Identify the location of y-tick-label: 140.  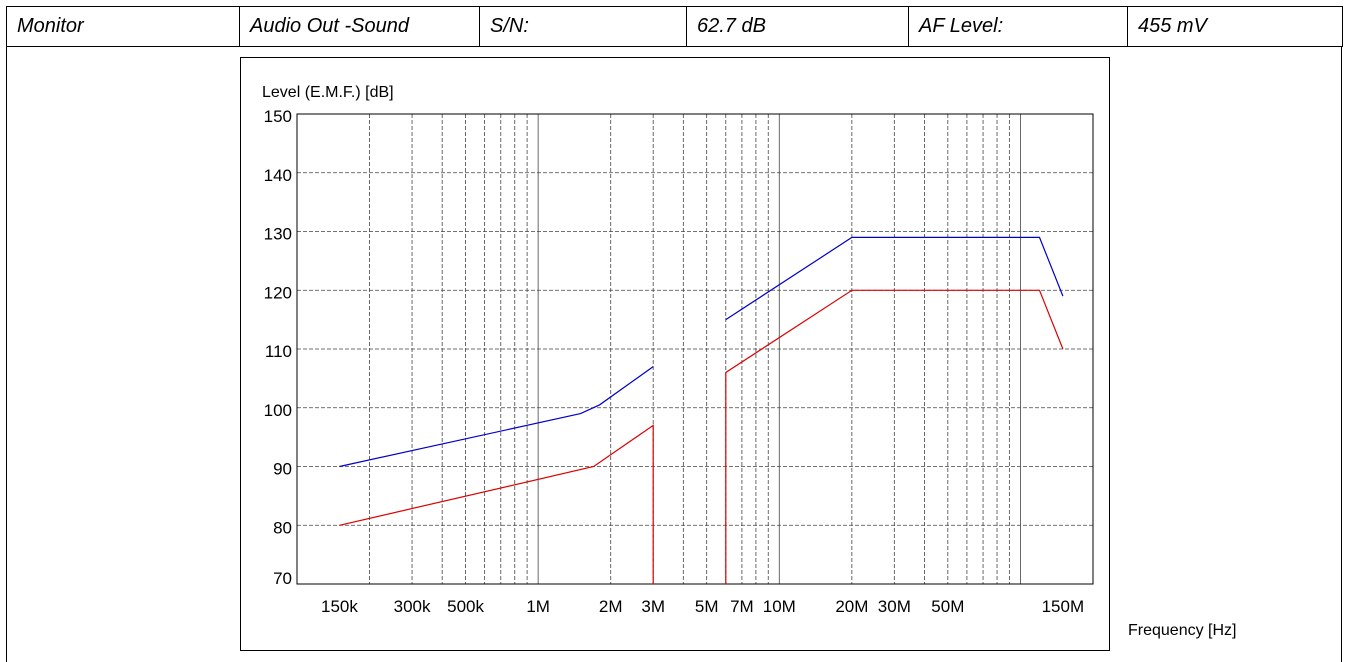
(278, 175).